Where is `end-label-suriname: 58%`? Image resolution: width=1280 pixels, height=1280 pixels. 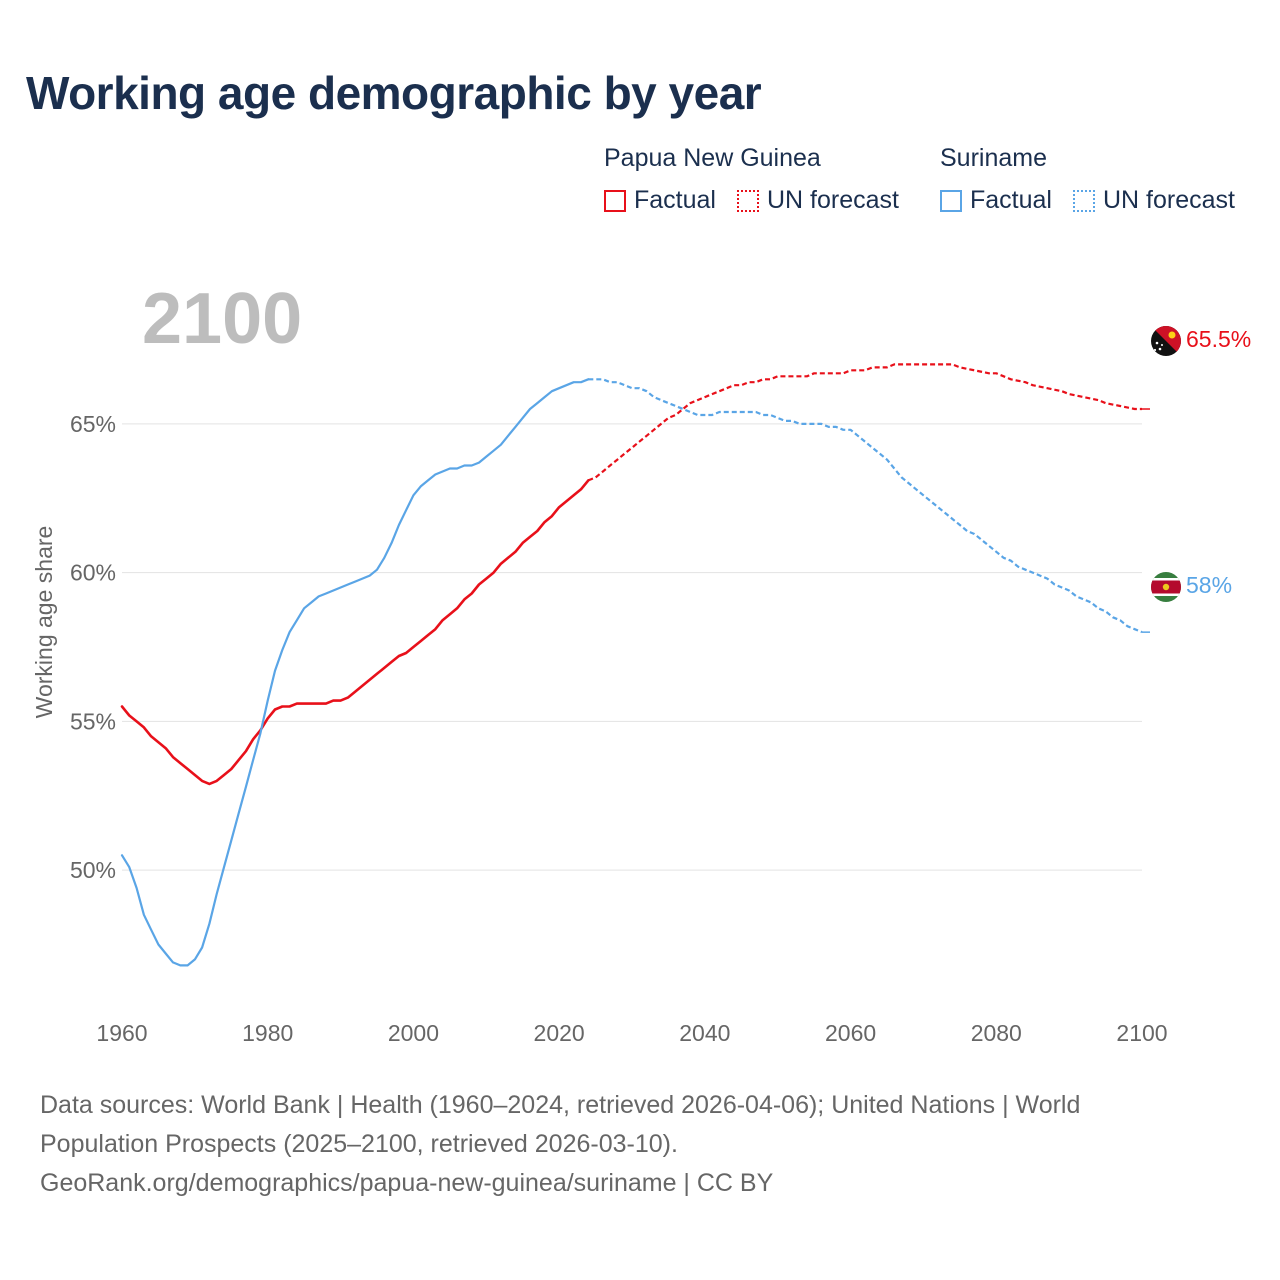 end-label-suriname: 58% is located at coordinates (1209, 585).